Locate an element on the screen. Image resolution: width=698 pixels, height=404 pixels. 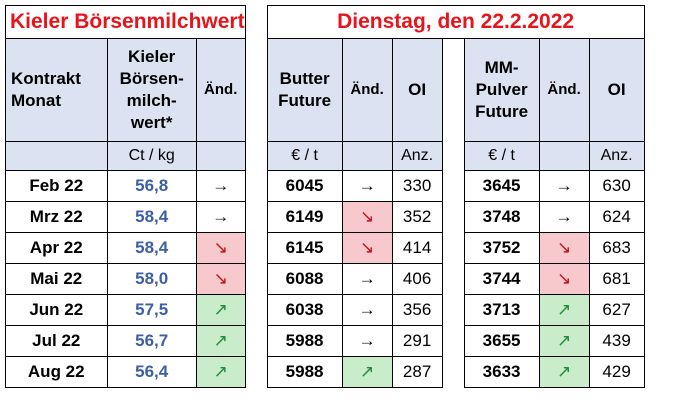
unit-butter: € / t is located at coordinates (304, 156).